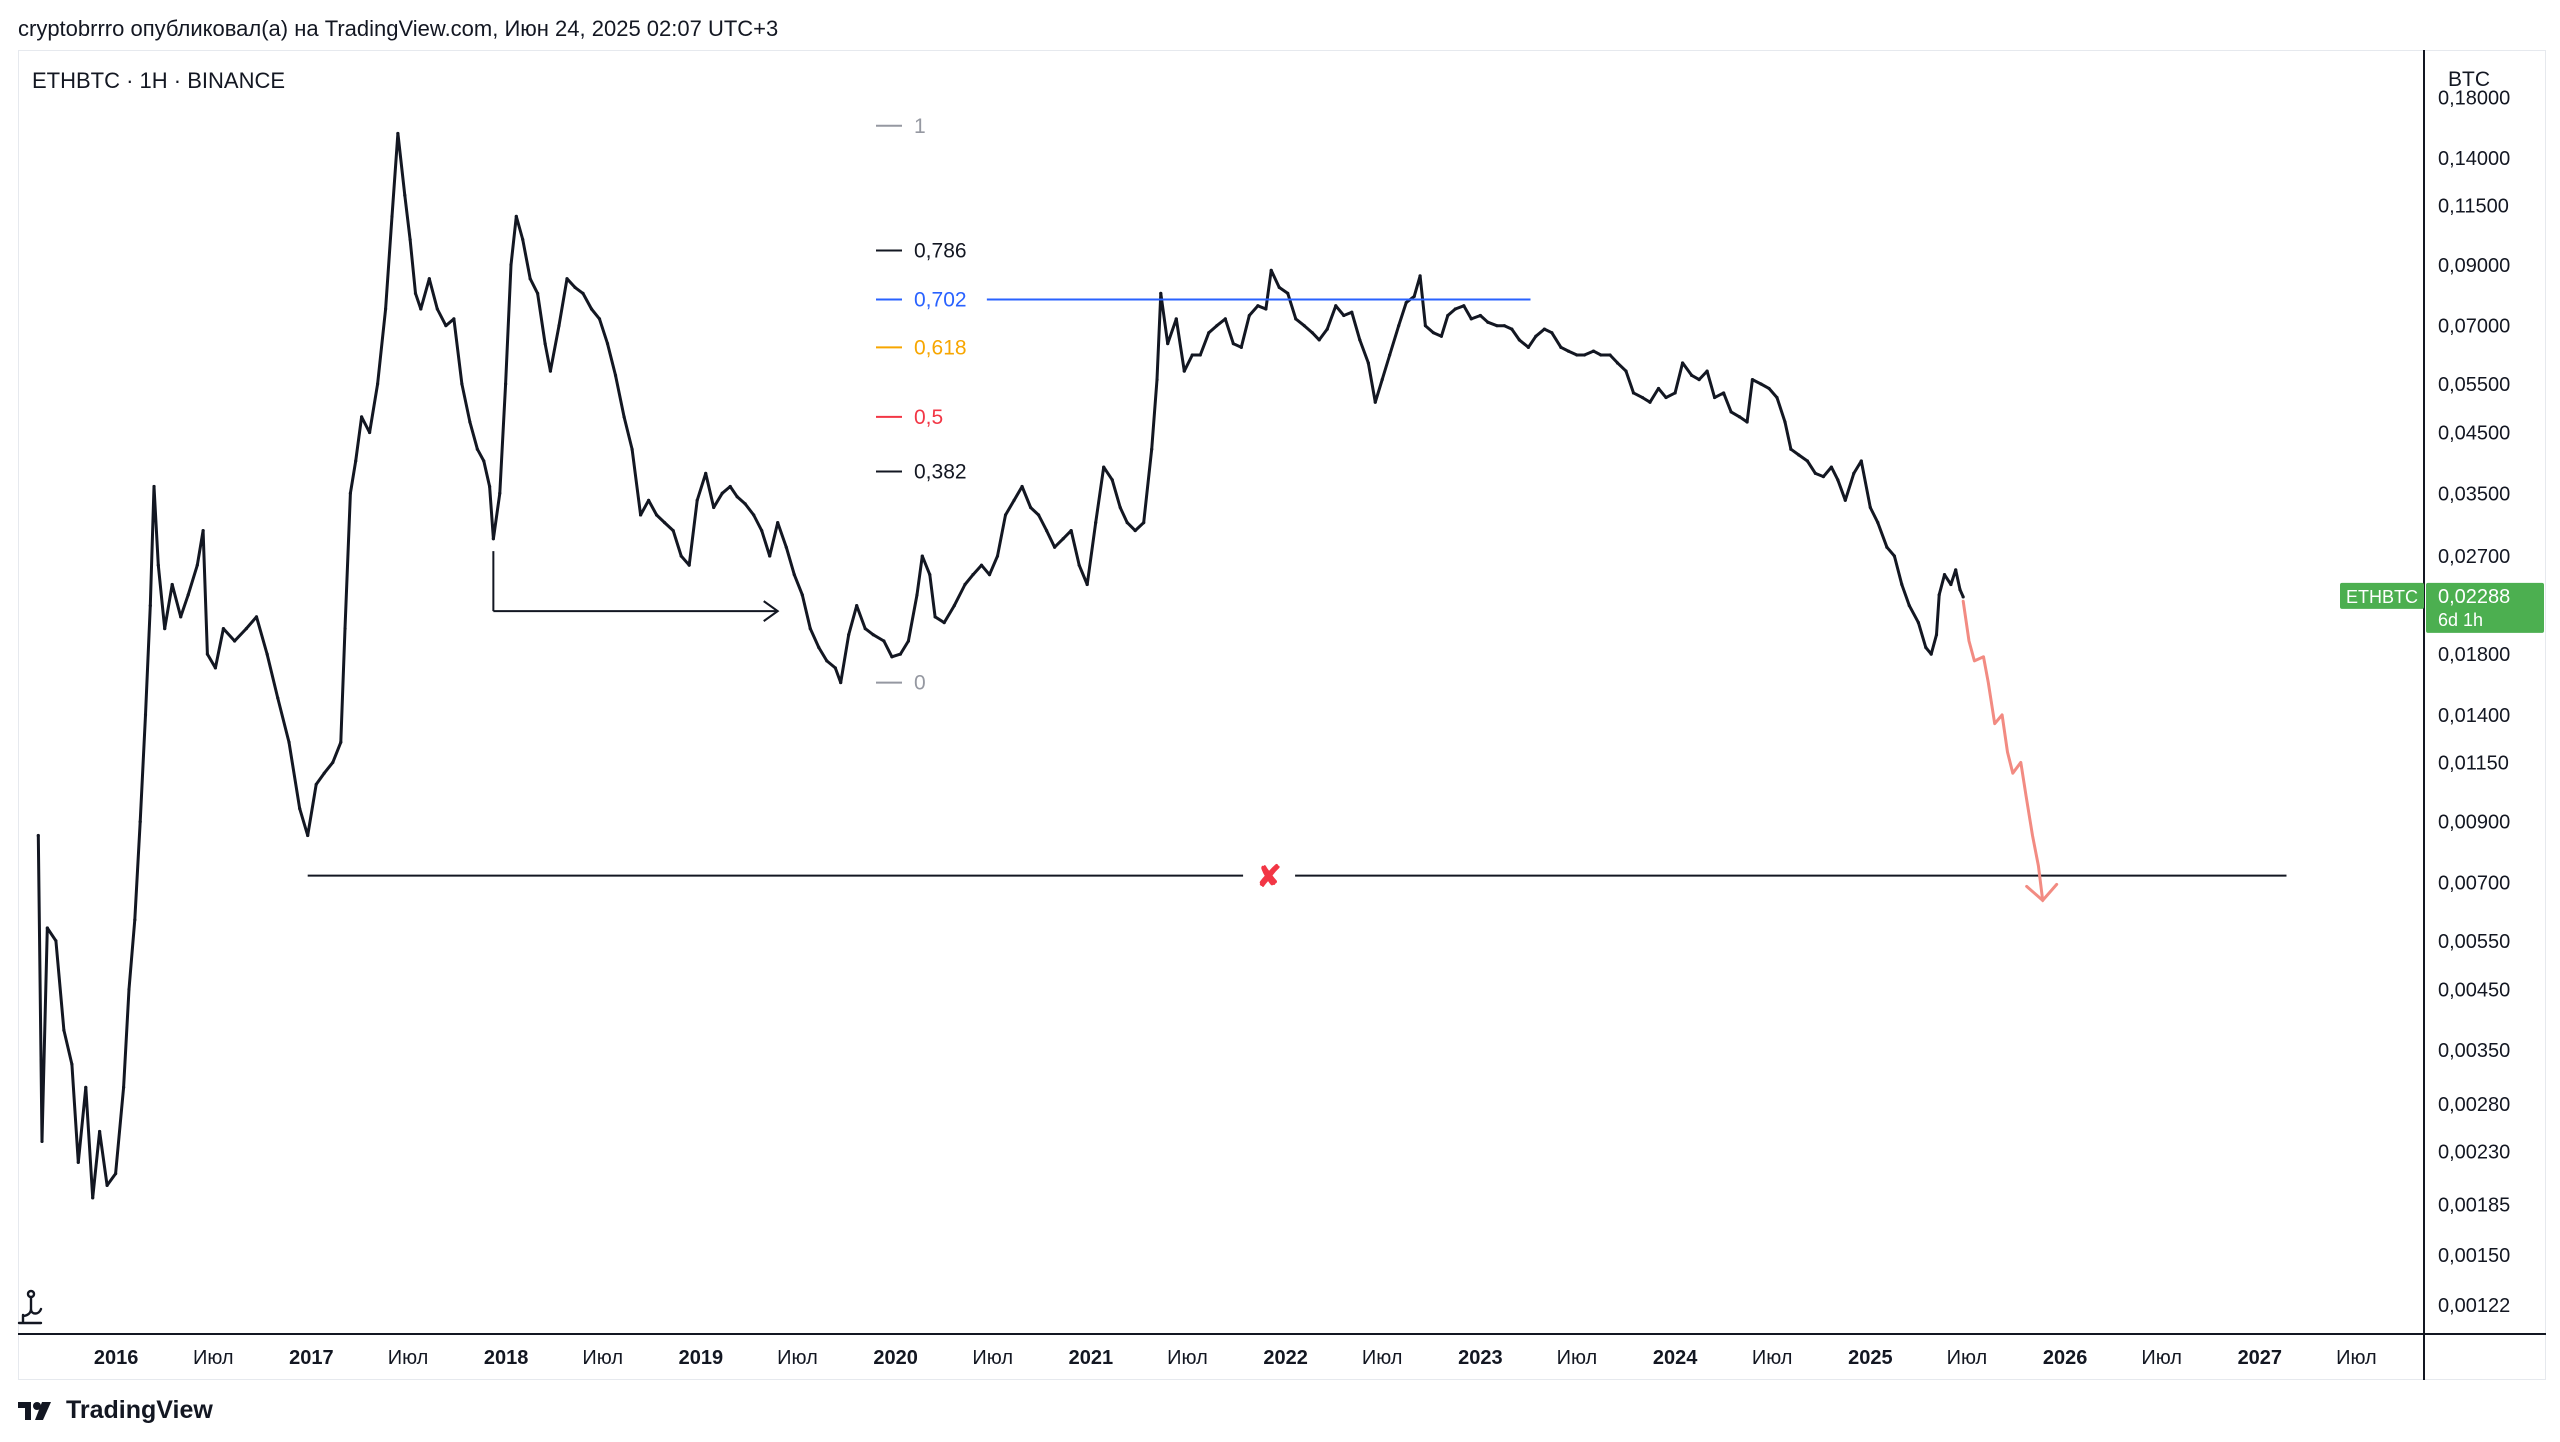  I want to click on price-tick-label: 0,01800, so click(2474, 655).